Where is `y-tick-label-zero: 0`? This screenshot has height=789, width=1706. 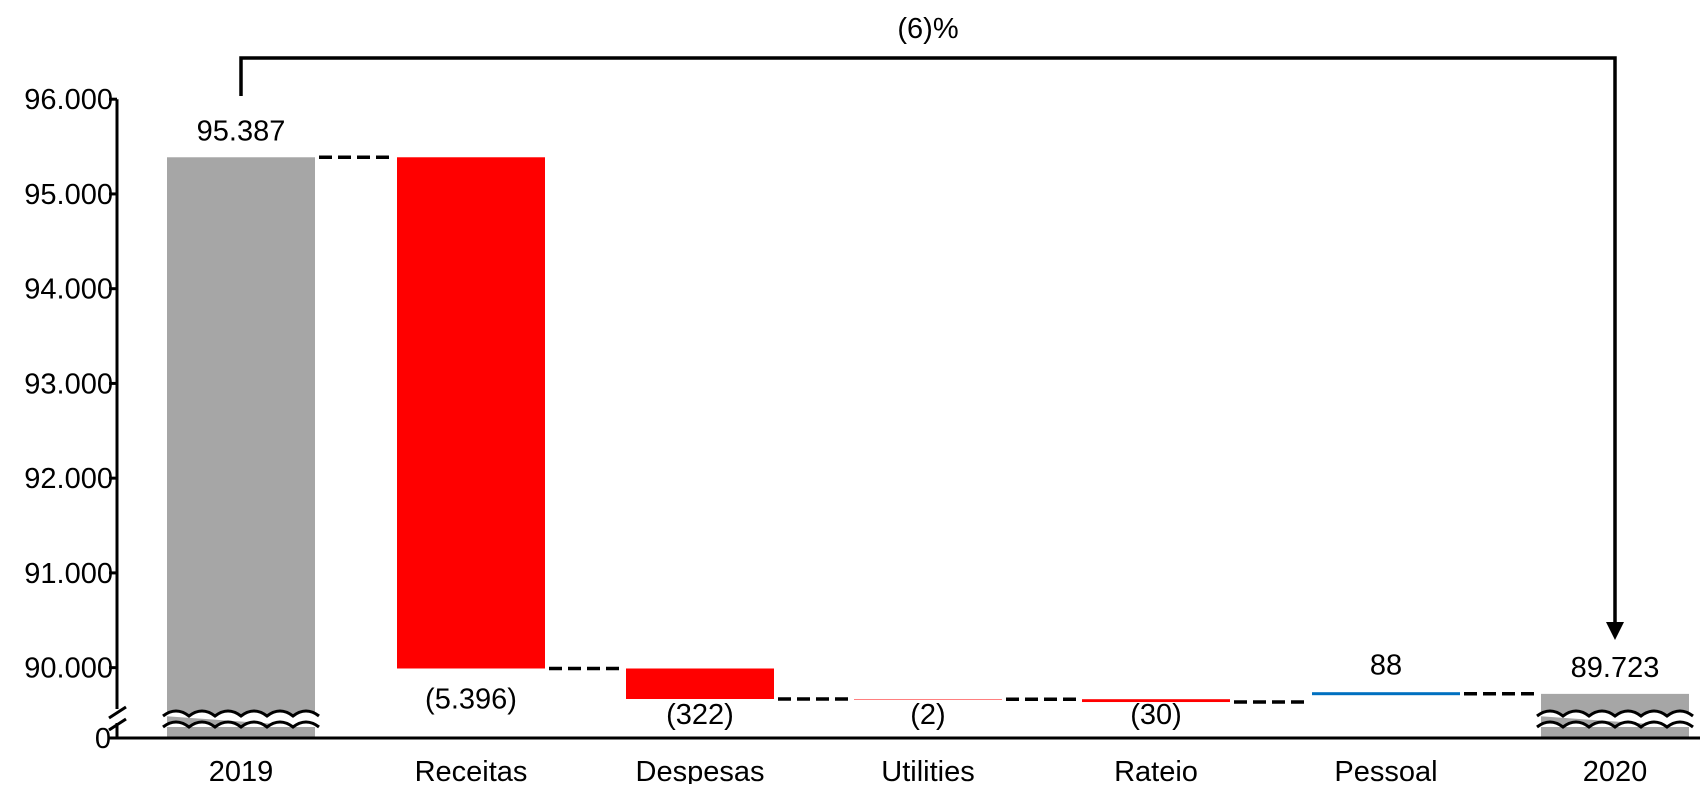
y-tick-label-zero: 0 is located at coordinates (103, 739).